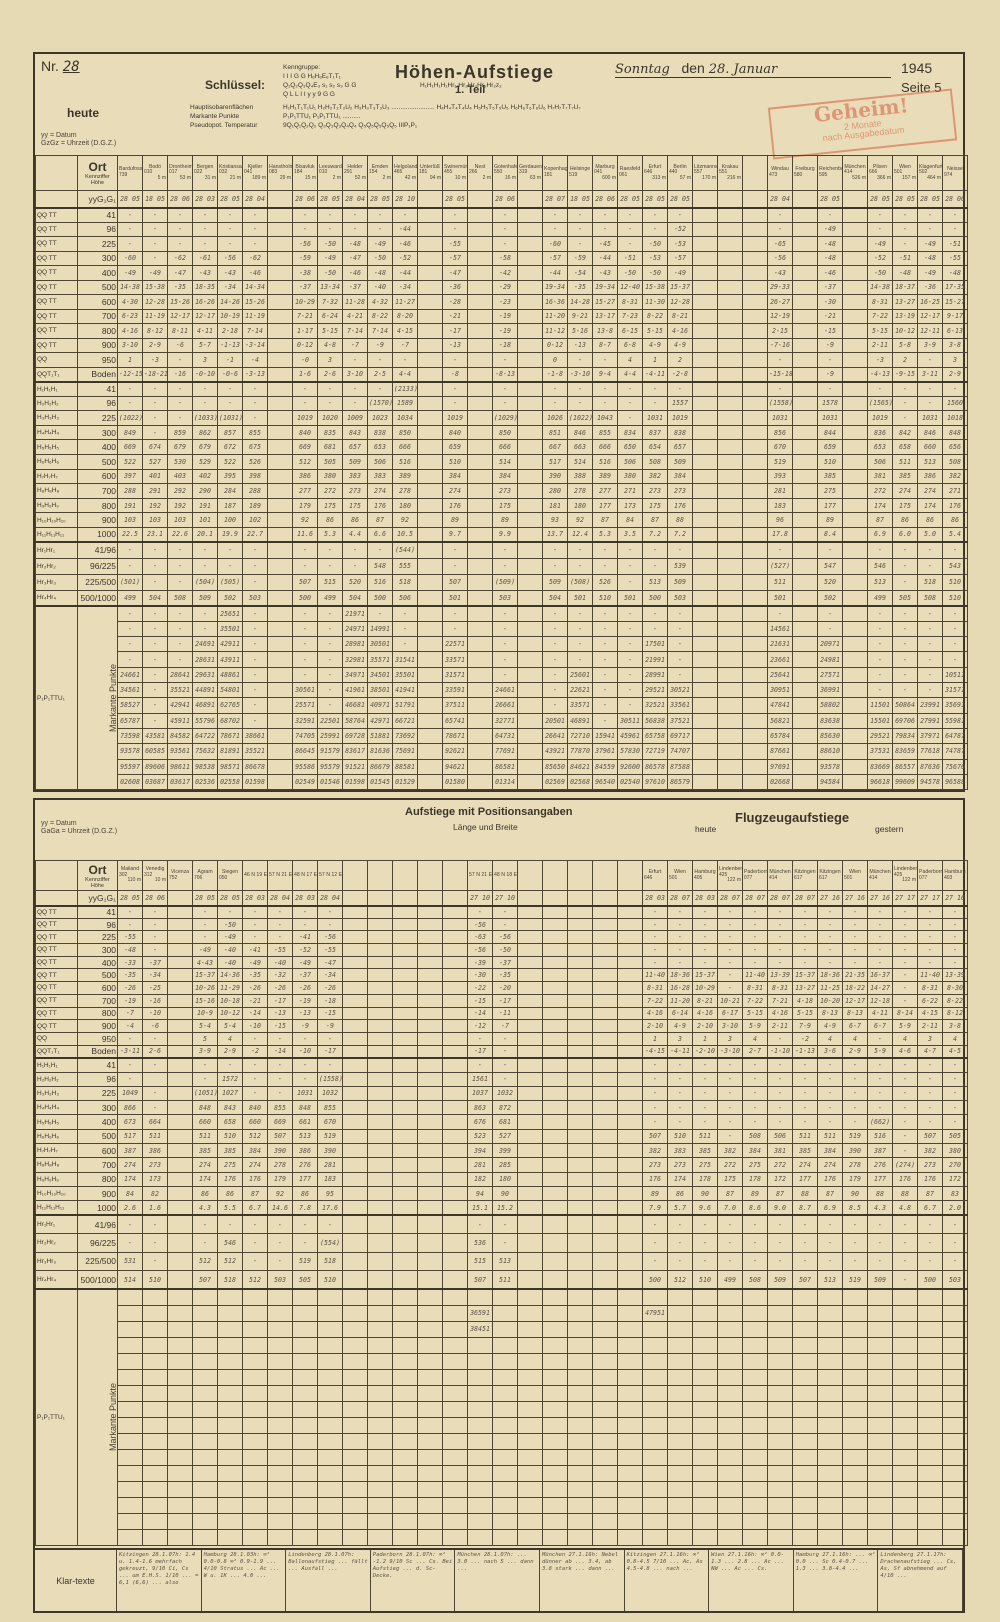 This screenshot has width=1000, height=1622. What do you see at coordinates (580, 534) in the screenshot?
I see `data-cell: 12.4` at bounding box center [580, 534].